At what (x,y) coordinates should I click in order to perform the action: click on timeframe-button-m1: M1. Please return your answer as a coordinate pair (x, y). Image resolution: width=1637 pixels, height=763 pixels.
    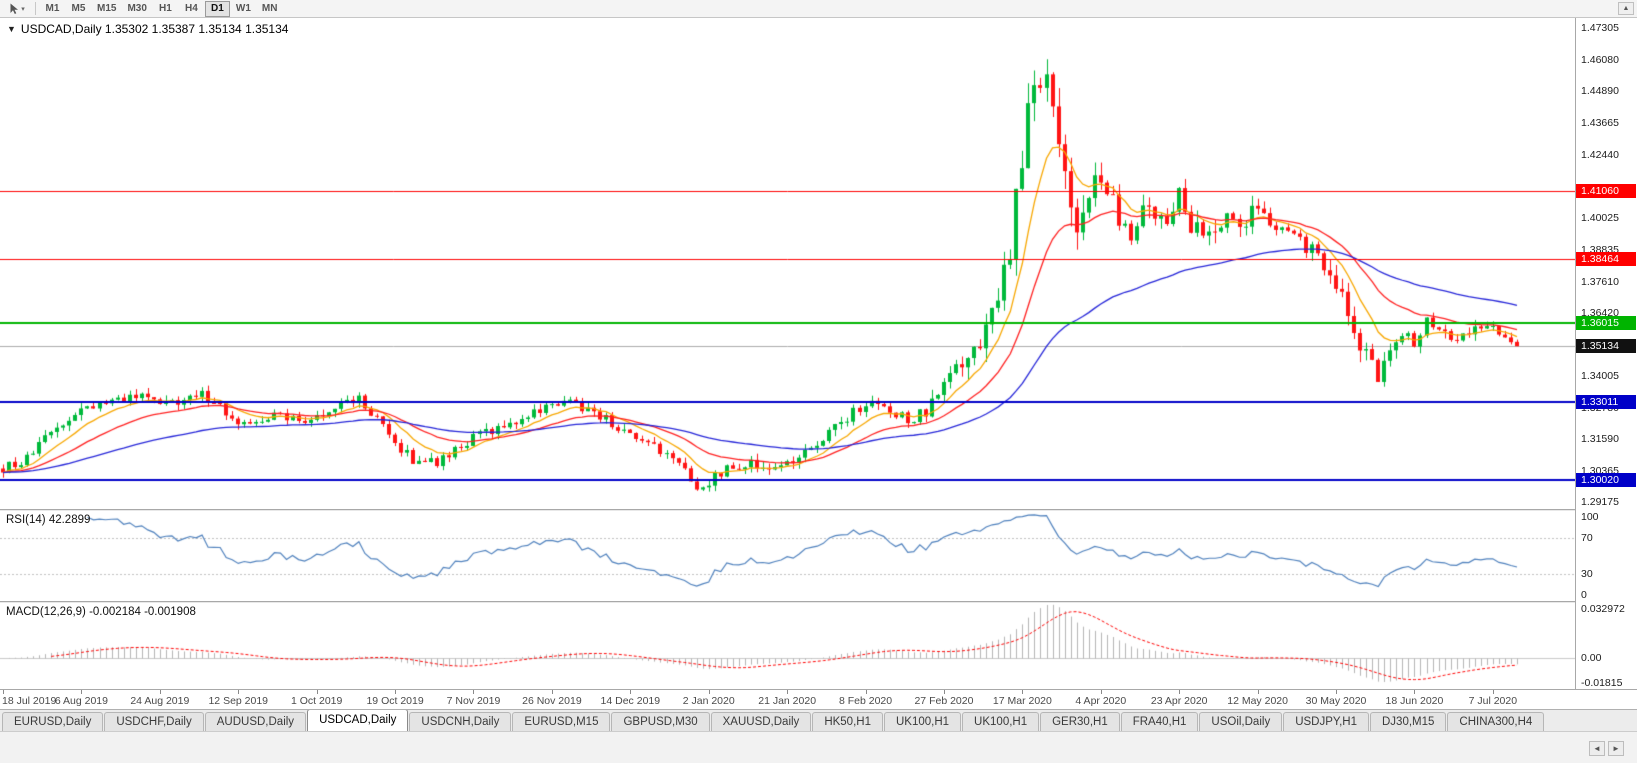
    Looking at the image, I should click on (52, 9).